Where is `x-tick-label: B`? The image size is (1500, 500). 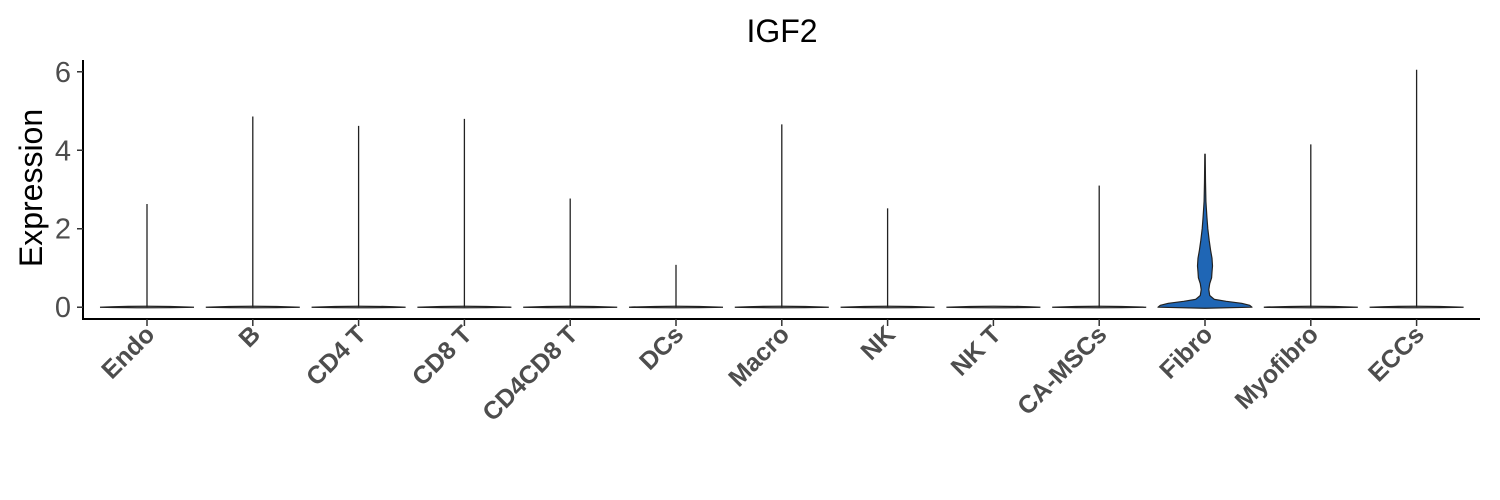 x-tick-label: B is located at coordinates (249, 336).